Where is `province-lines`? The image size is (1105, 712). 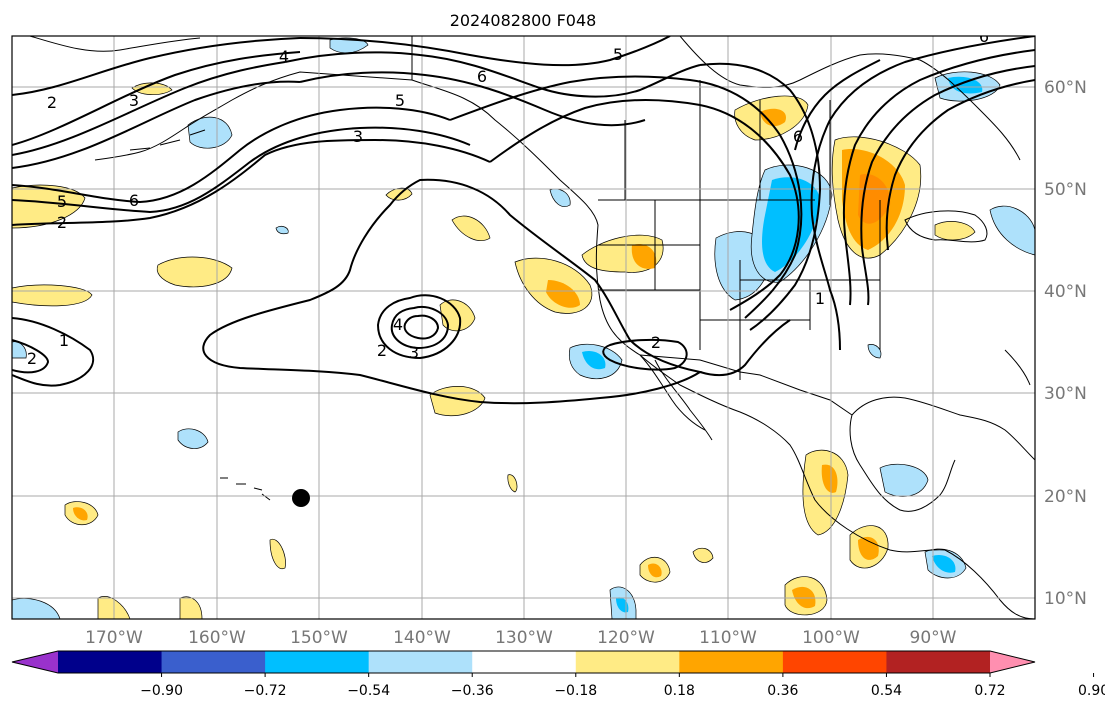 province-lines is located at coordinates (727, 142).